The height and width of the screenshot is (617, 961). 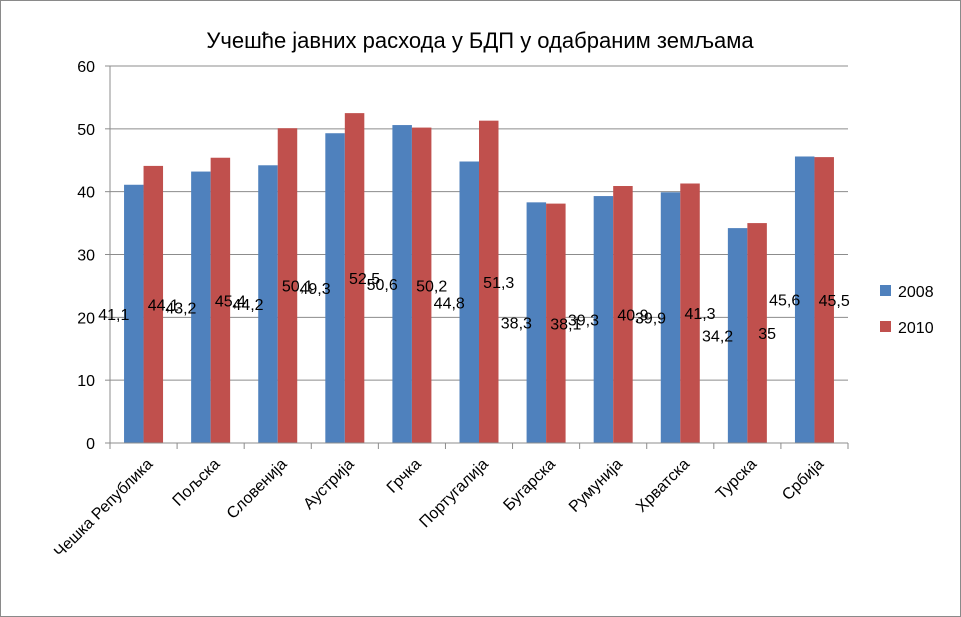 What do you see at coordinates (247, 305) in the screenshot?
I see `data-label: 44,2` at bounding box center [247, 305].